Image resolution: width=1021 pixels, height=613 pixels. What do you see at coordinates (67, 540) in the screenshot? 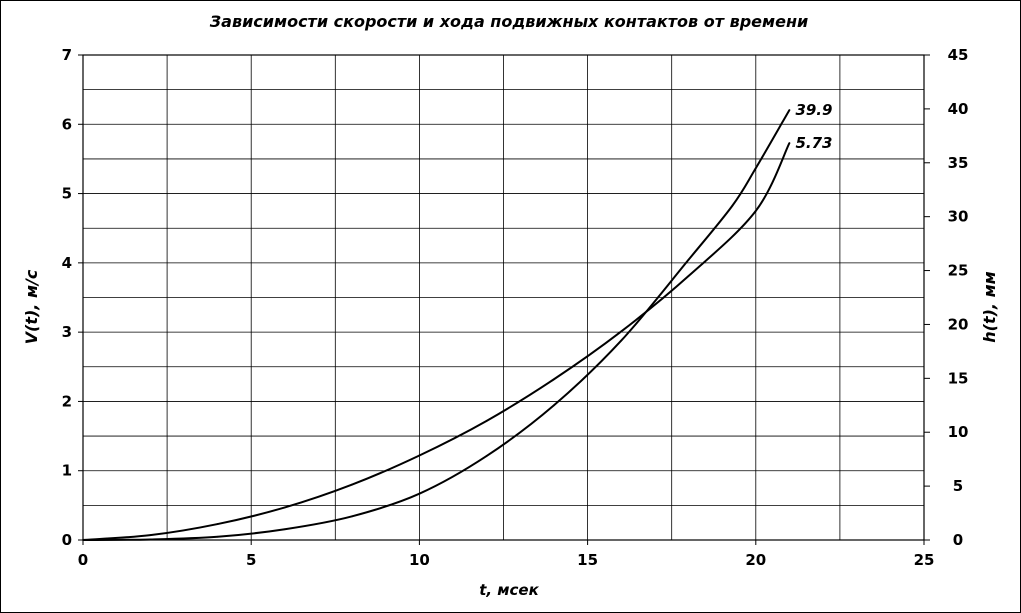
I see `y-left-tick-label: 0` at bounding box center [67, 540].